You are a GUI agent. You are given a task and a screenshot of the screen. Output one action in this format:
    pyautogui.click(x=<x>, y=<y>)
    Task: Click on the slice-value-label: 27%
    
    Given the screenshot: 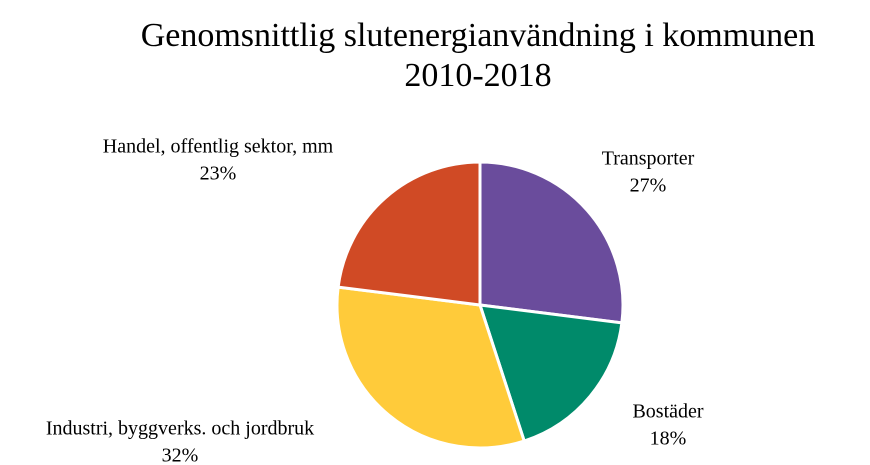 What is the action you would take?
    pyautogui.click(x=648, y=186)
    